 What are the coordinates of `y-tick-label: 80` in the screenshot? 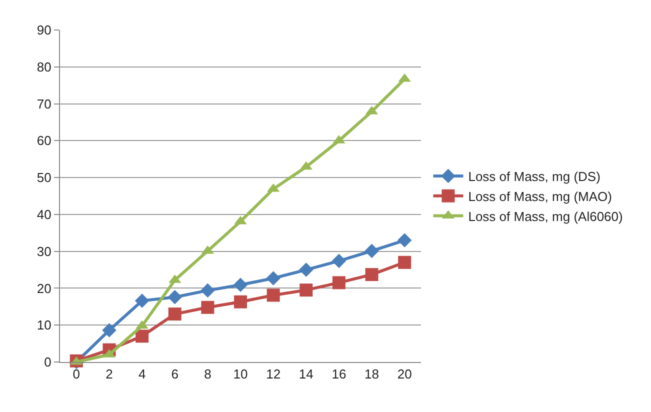 It's located at (44, 66).